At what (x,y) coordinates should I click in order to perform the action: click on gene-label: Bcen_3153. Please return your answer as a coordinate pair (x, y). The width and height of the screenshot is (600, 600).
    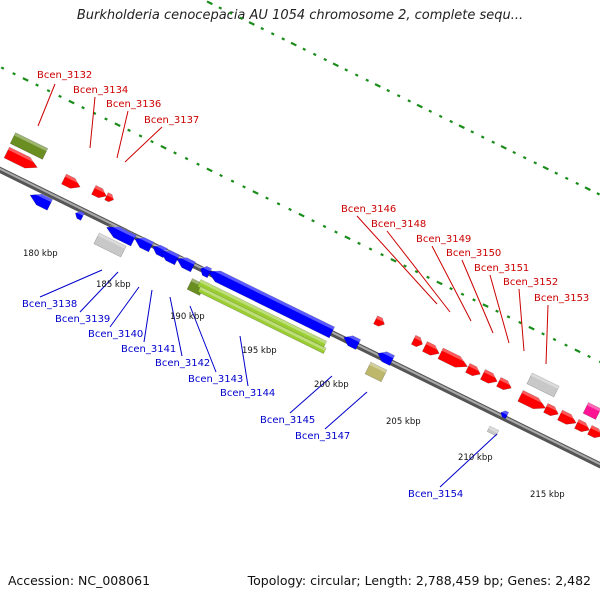
    Looking at the image, I should click on (561, 298).